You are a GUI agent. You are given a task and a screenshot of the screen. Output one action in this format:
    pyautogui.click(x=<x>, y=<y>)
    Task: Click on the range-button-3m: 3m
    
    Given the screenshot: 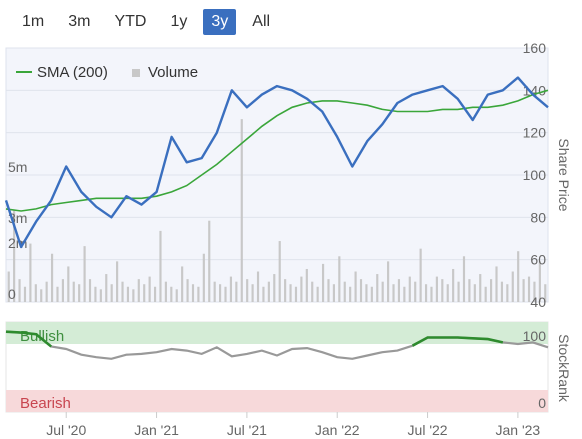 What is the action you would take?
    pyautogui.click(x=79, y=21)
    